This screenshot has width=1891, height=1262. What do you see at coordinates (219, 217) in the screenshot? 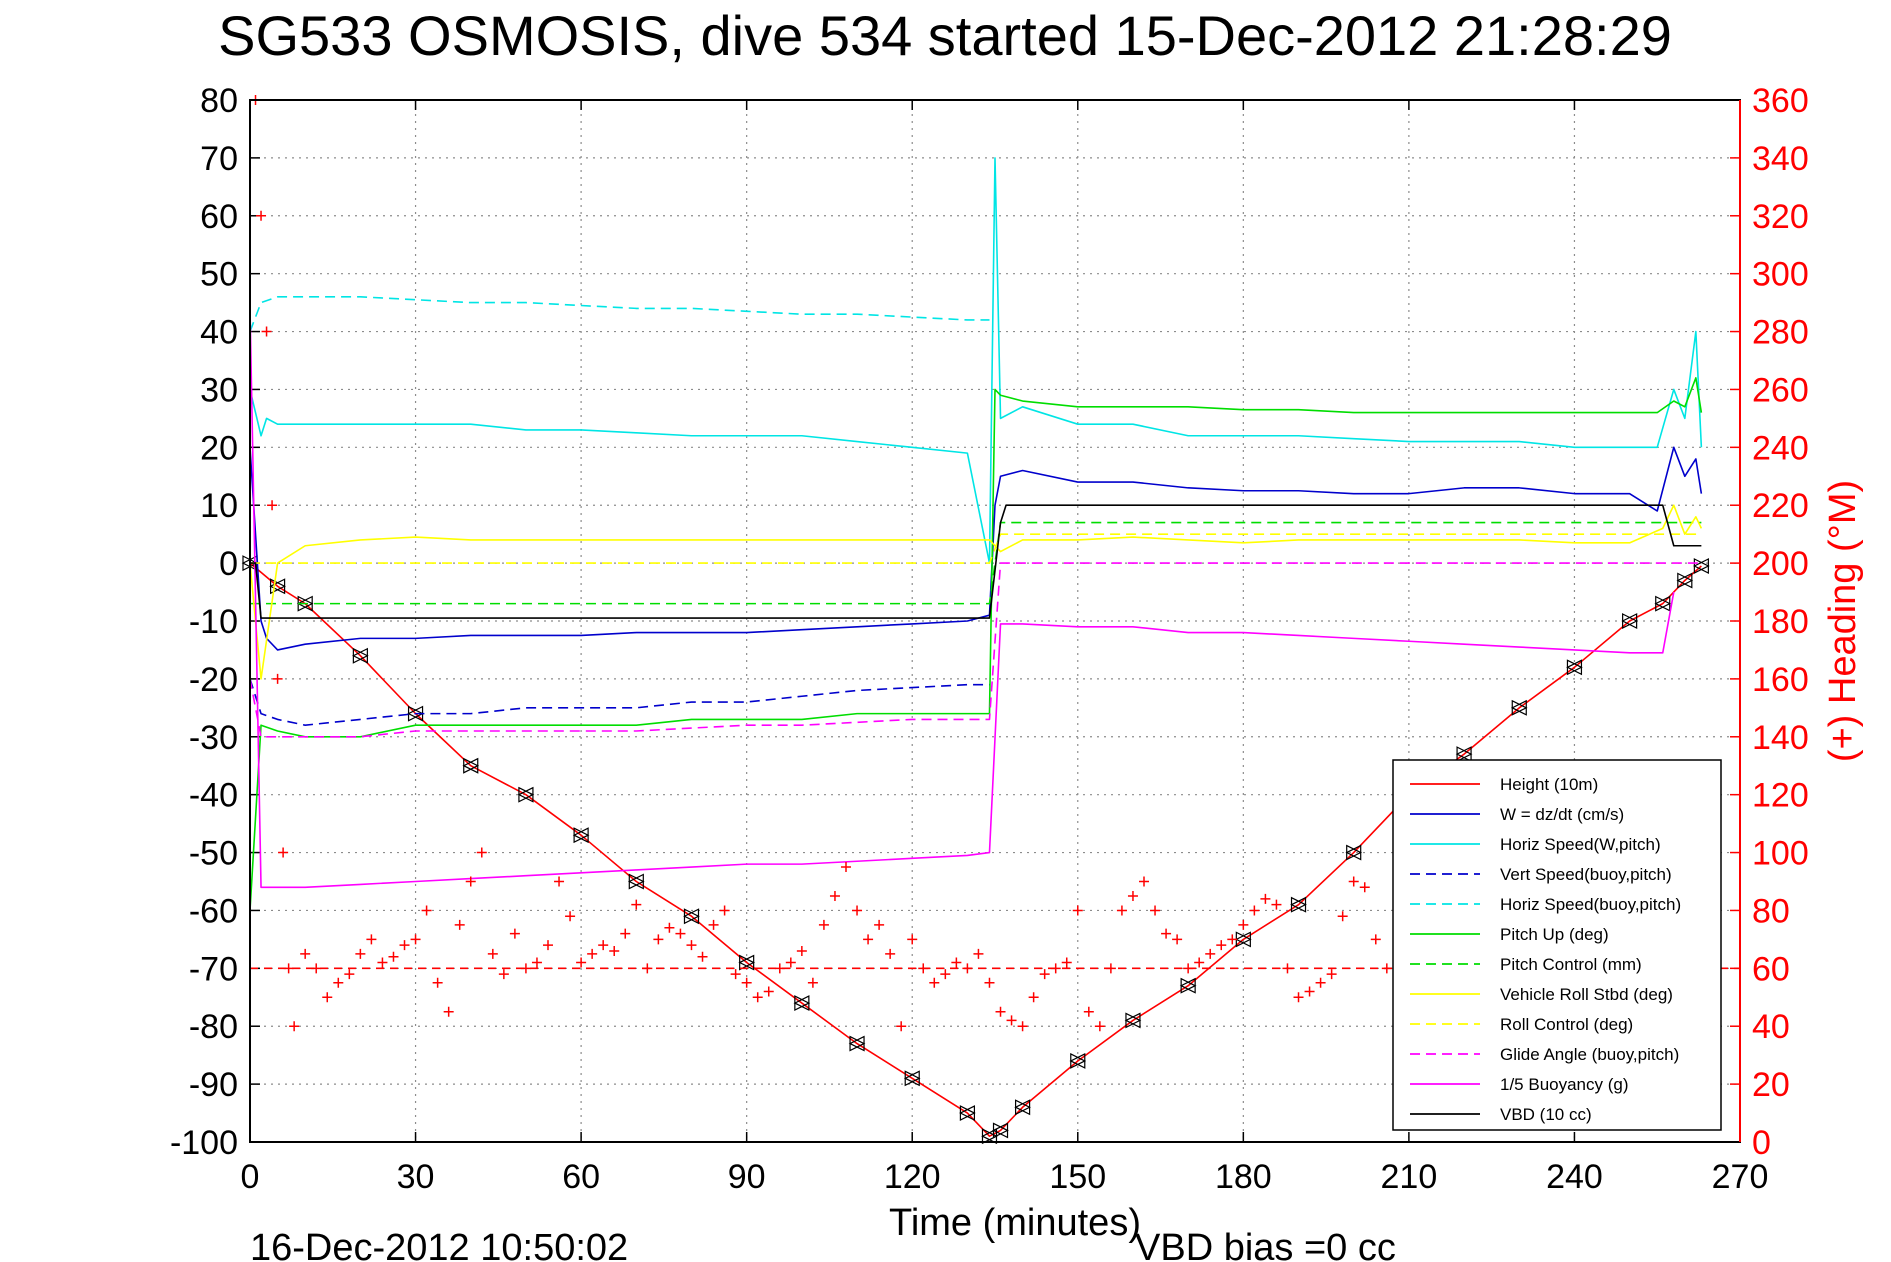
I see `y-tick-label: 60` at bounding box center [219, 217].